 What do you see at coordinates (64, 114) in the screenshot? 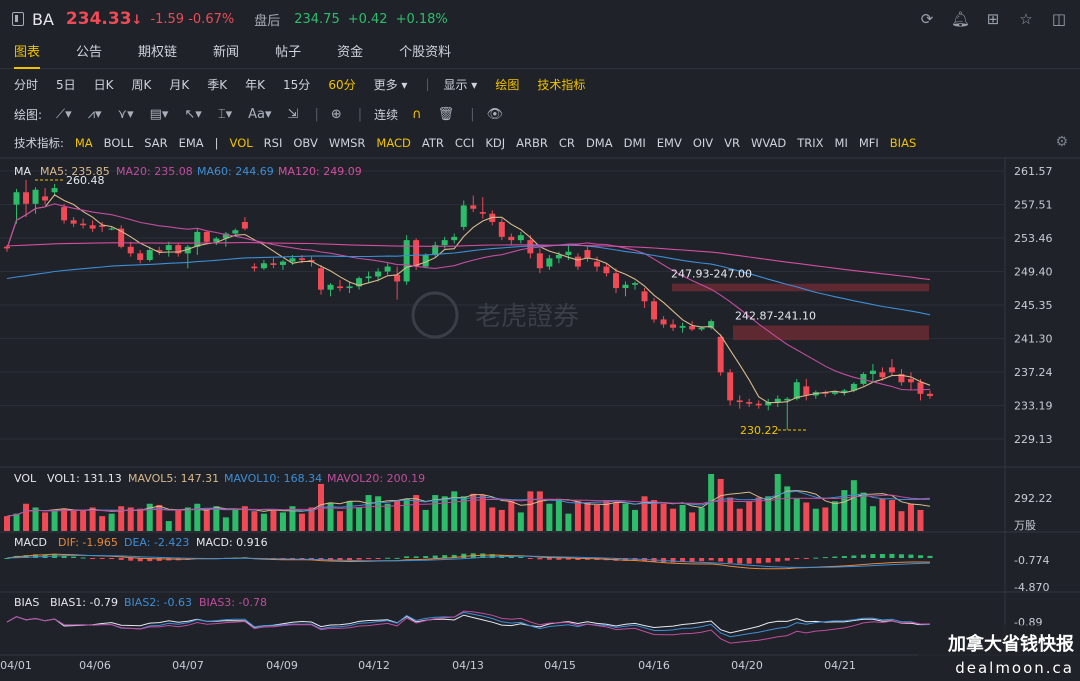
I see `line-tool-icon: ⟋▾` at bounding box center [64, 114].